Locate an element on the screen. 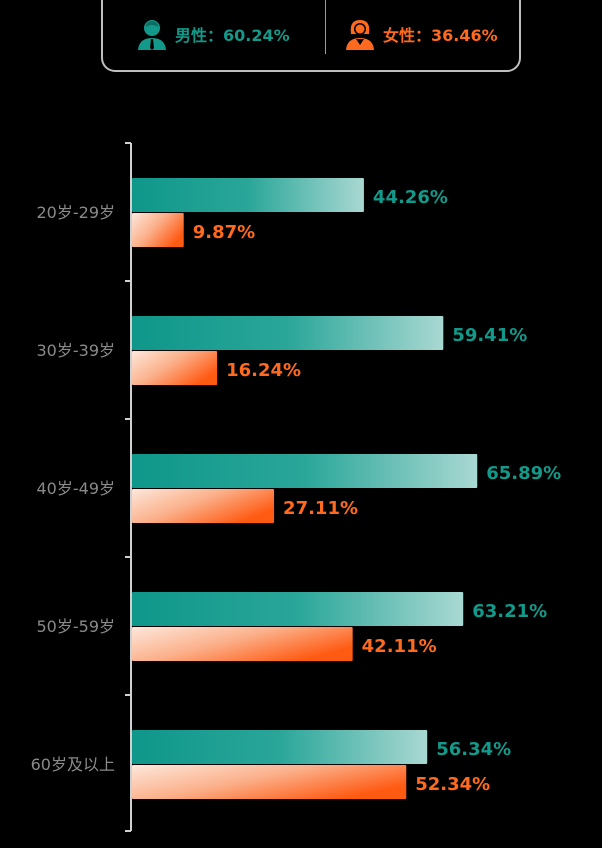 Image resolution: width=602 pixels, height=848 pixels. category-label: 60岁及以上 is located at coordinates (73, 764).